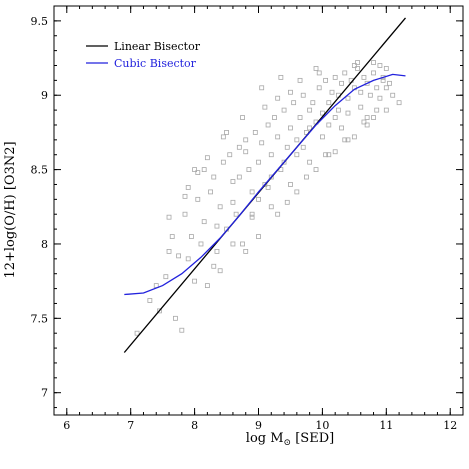 This screenshot has height=469, width=469. I want to click on legend-label-linear: Linear Bisector, so click(157, 46).